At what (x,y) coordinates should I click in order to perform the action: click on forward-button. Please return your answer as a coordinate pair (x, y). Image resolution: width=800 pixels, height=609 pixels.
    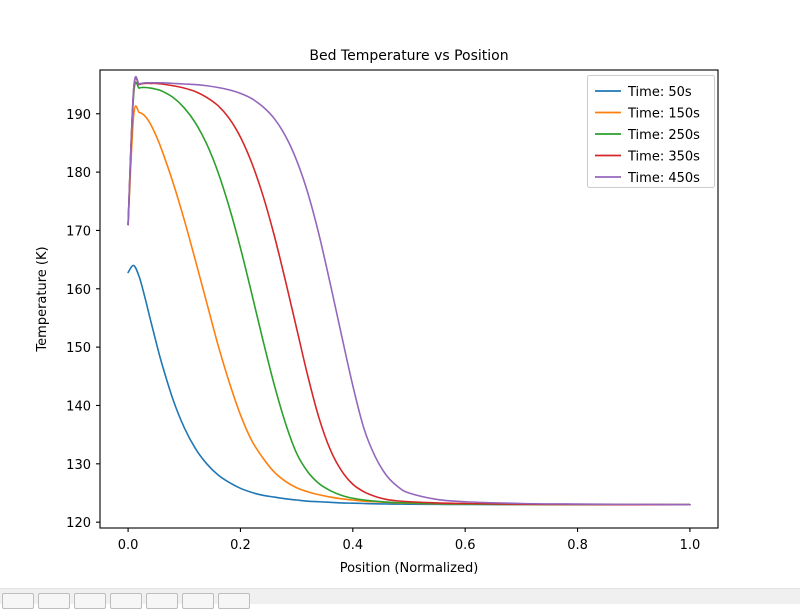
    Looking at the image, I should click on (90, 601).